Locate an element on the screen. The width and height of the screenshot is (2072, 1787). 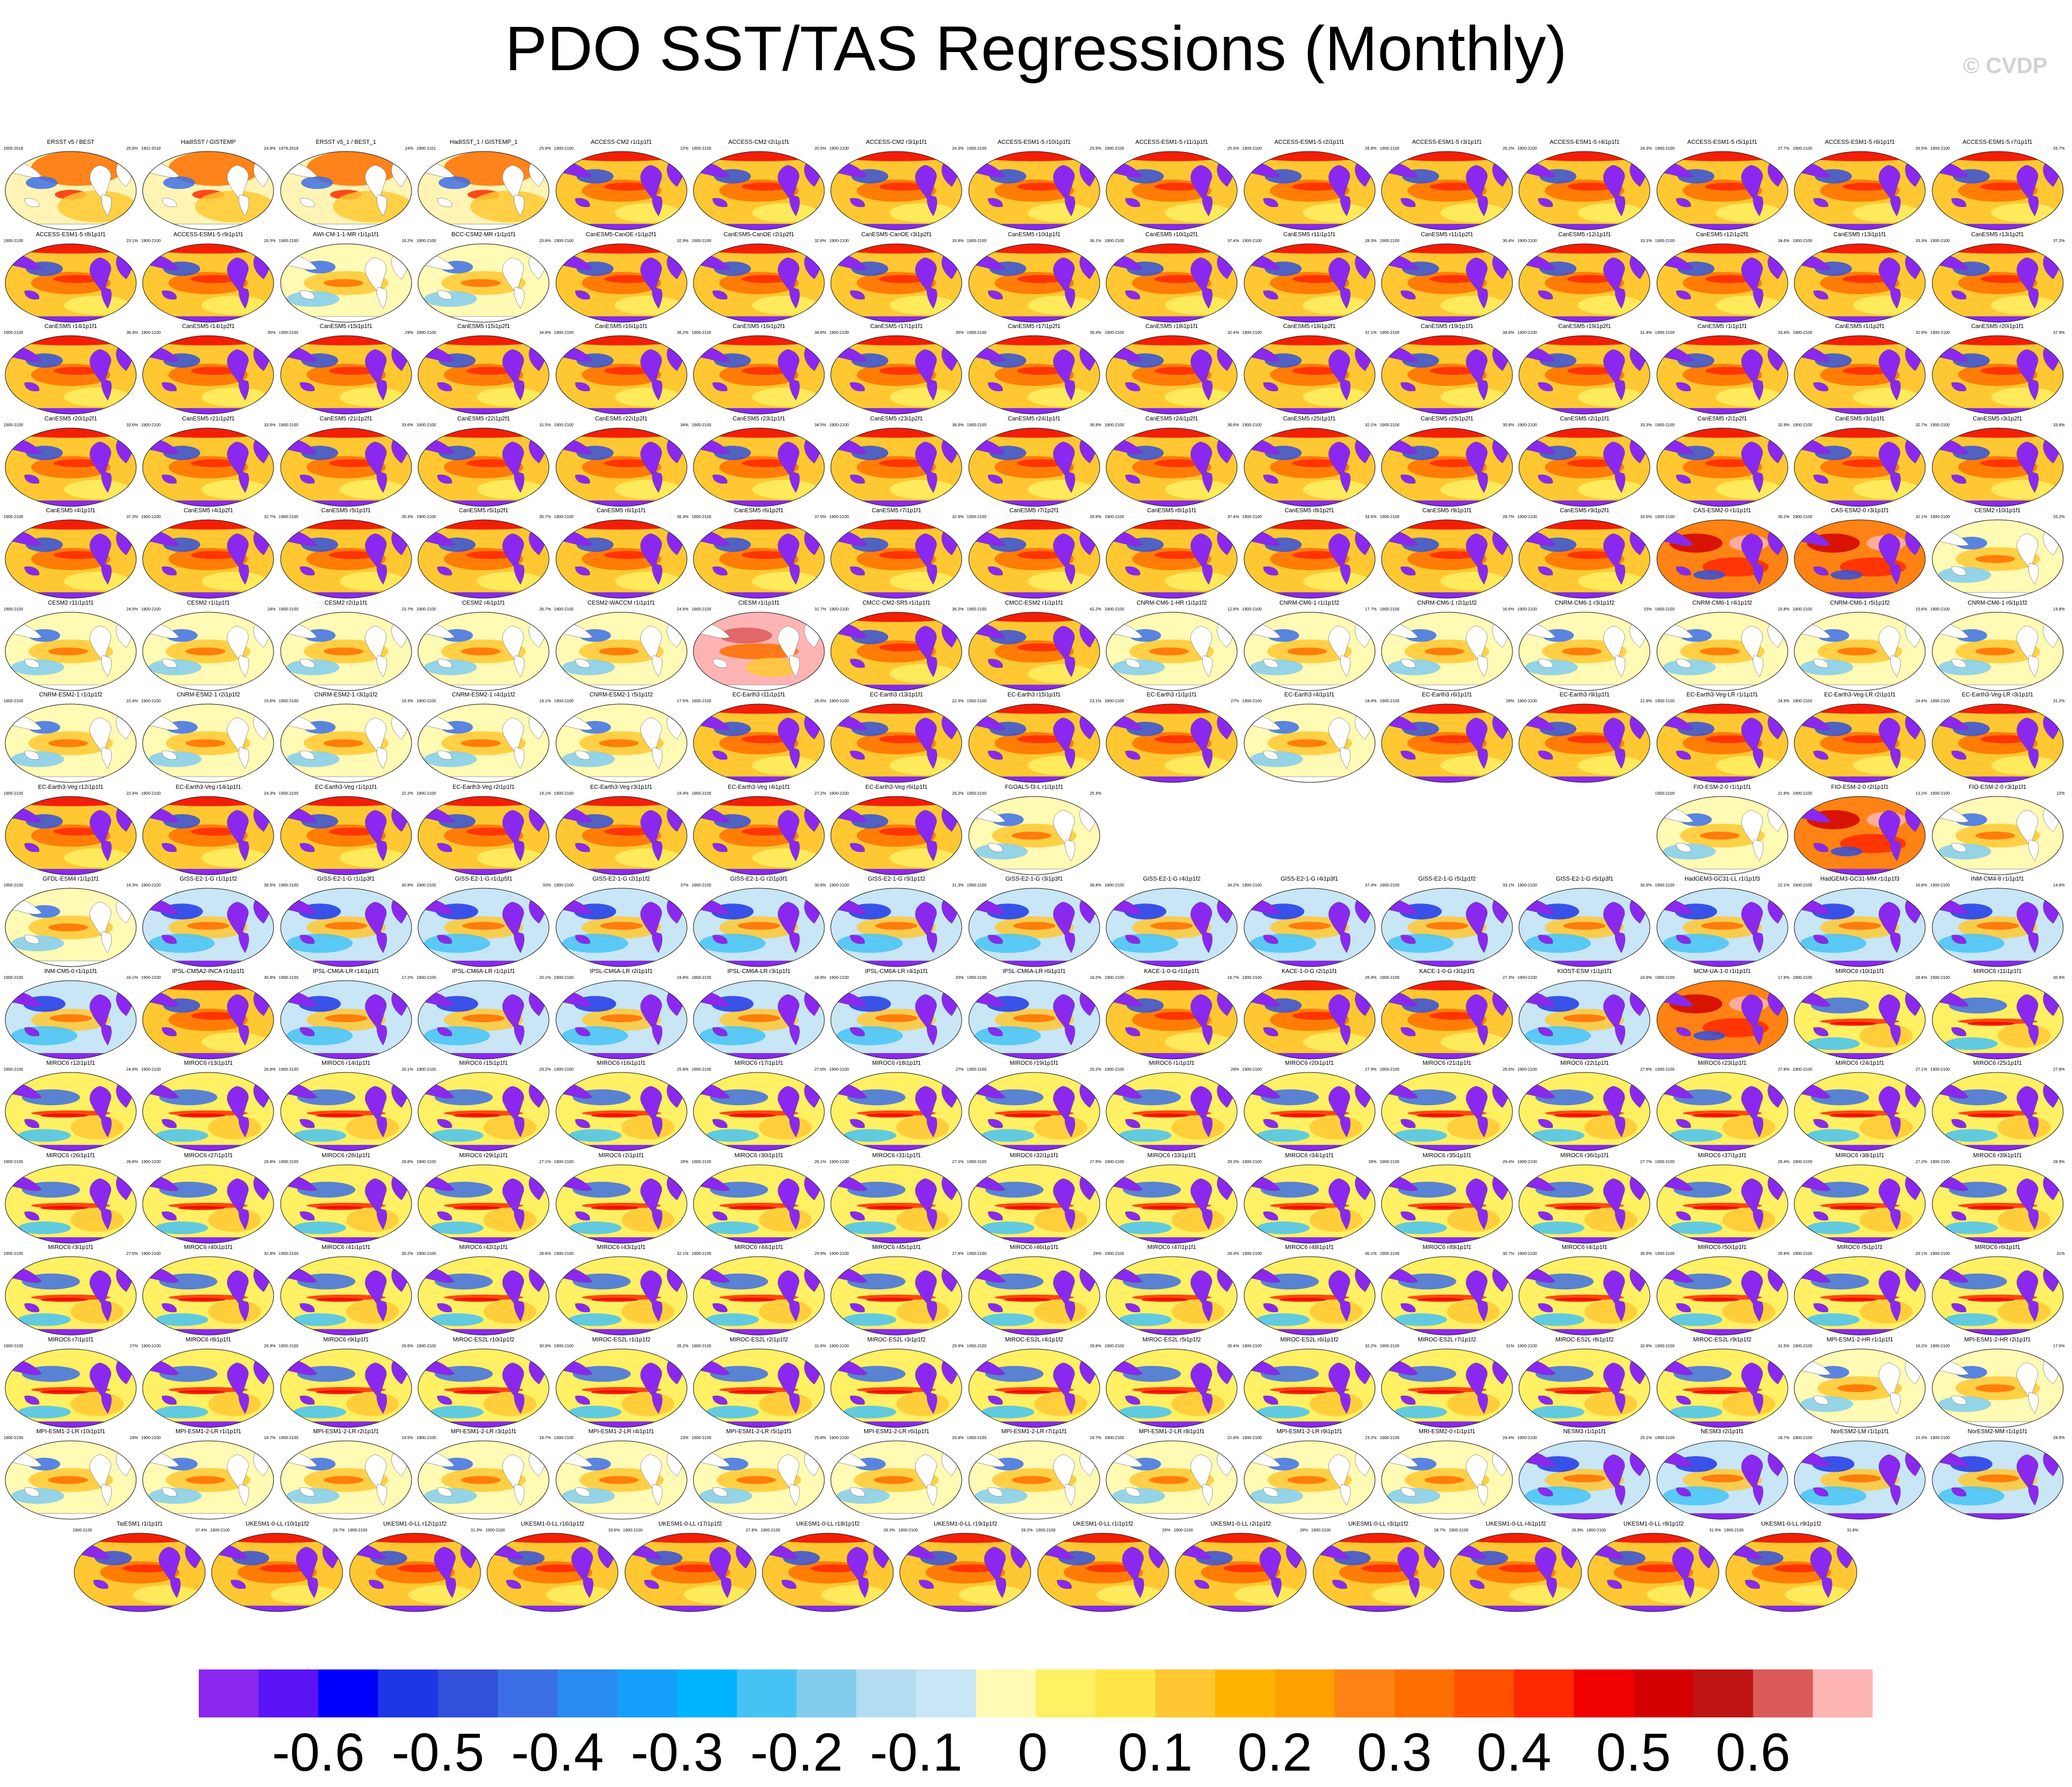
colorbar-tick-label: -0.4 is located at coordinates (557, 1752).